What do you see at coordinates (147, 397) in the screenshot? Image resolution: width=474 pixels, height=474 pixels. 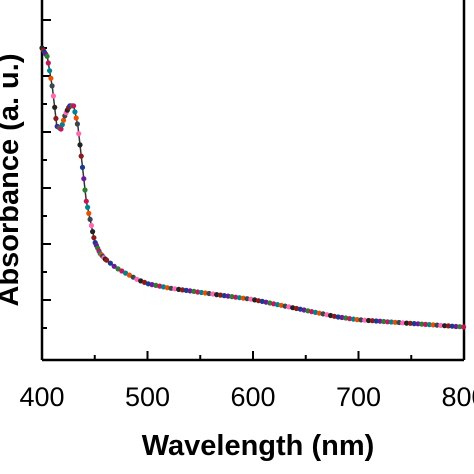 I see `x-tick-label: 500` at bounding box center [147, 397].